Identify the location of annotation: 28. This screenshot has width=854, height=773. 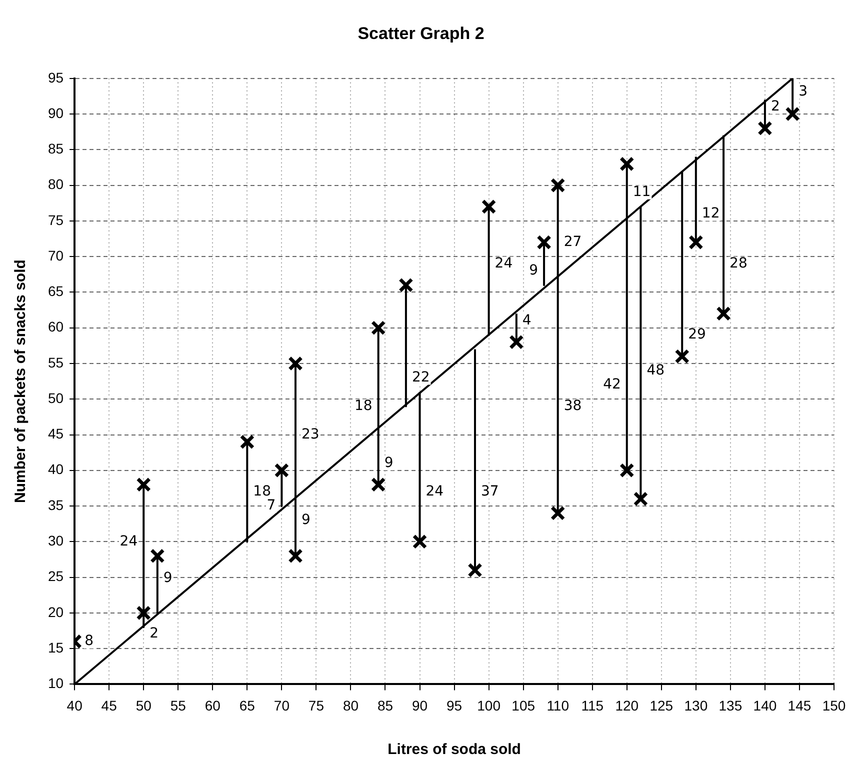
(739, 263).